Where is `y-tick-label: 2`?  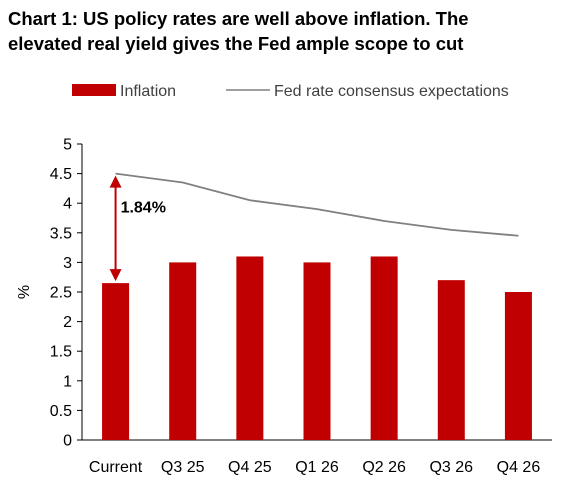 y-tick-label: 2 is located at coordinates (67, 322).